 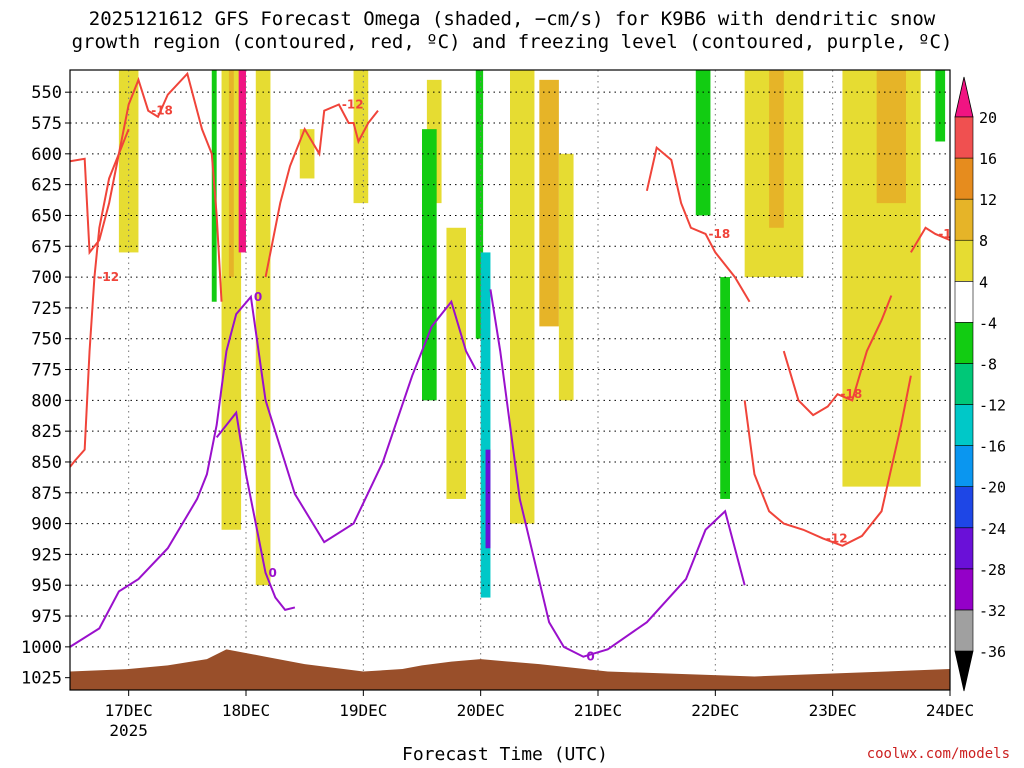 I want to click on dendritic-contour-label-4: -18, so click(x=852, y=394).